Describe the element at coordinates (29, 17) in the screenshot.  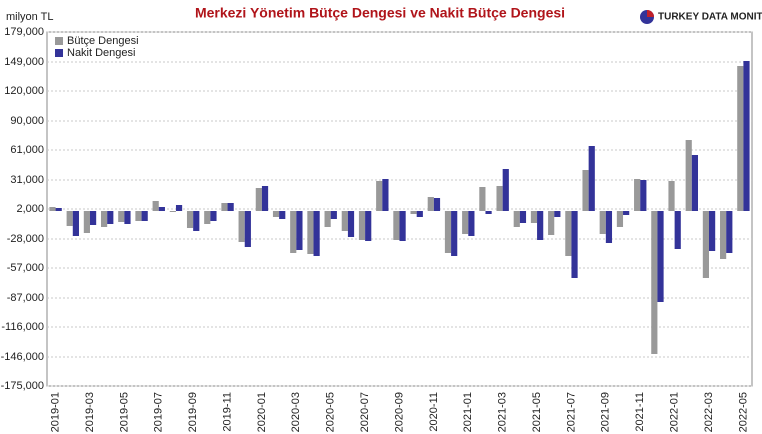
I see `y-axis-label: milyon TL` at that location.